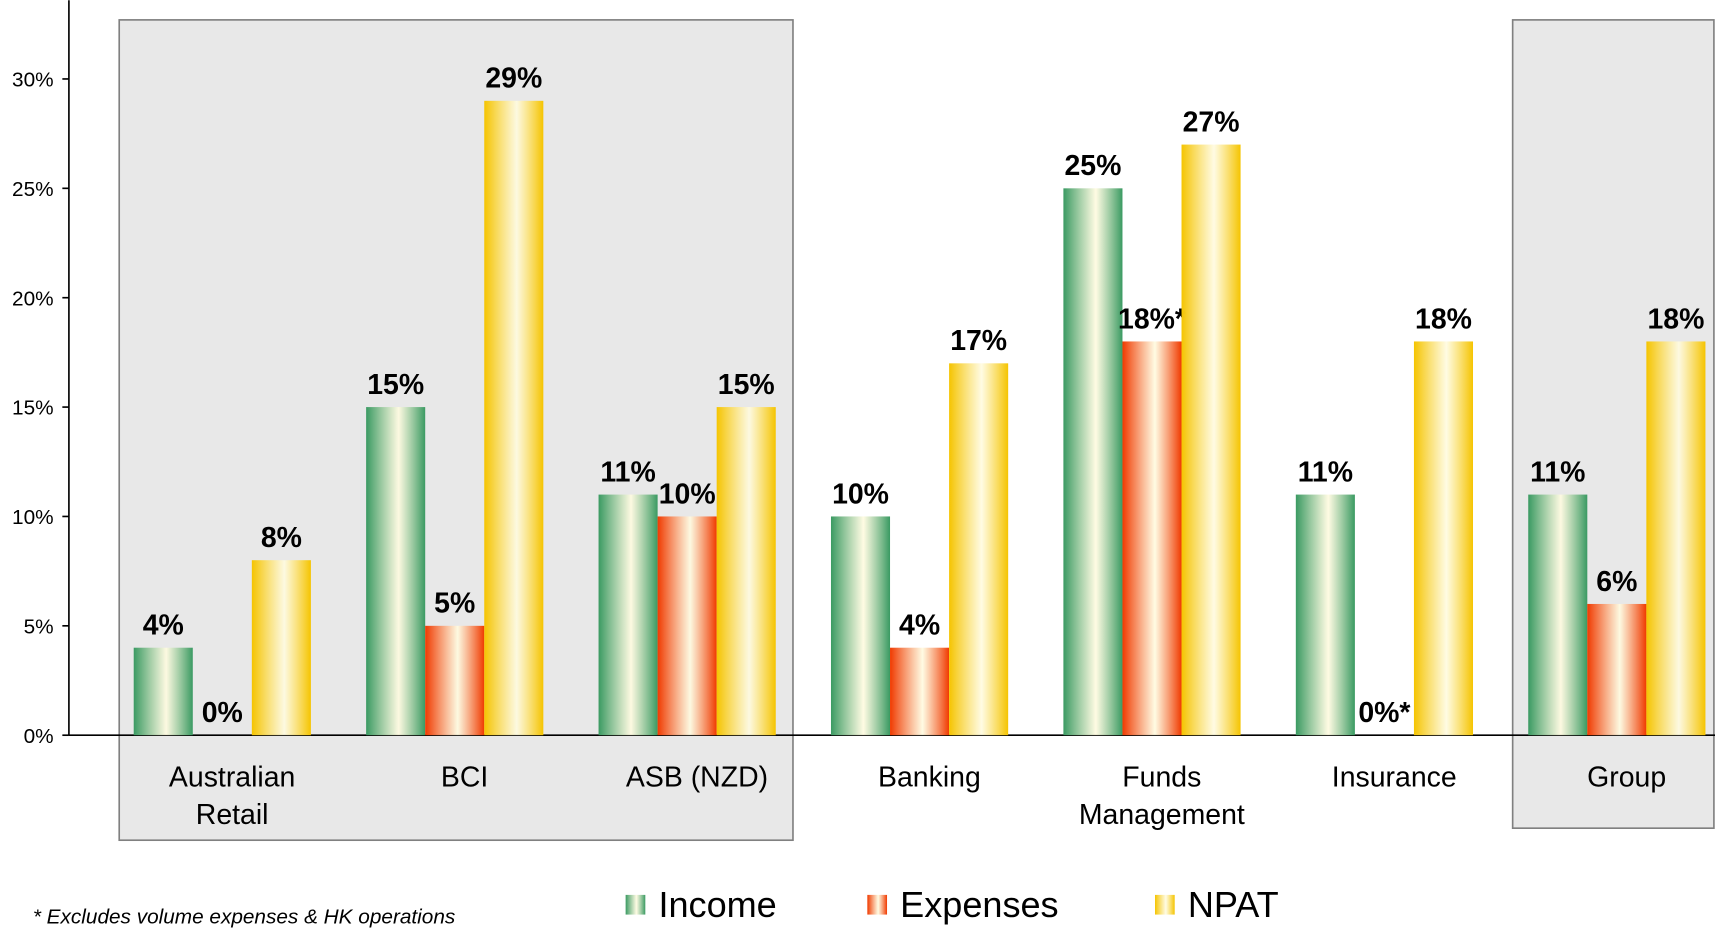  I want to click on x-tick-label: Australian Retail, so click(232, 795).